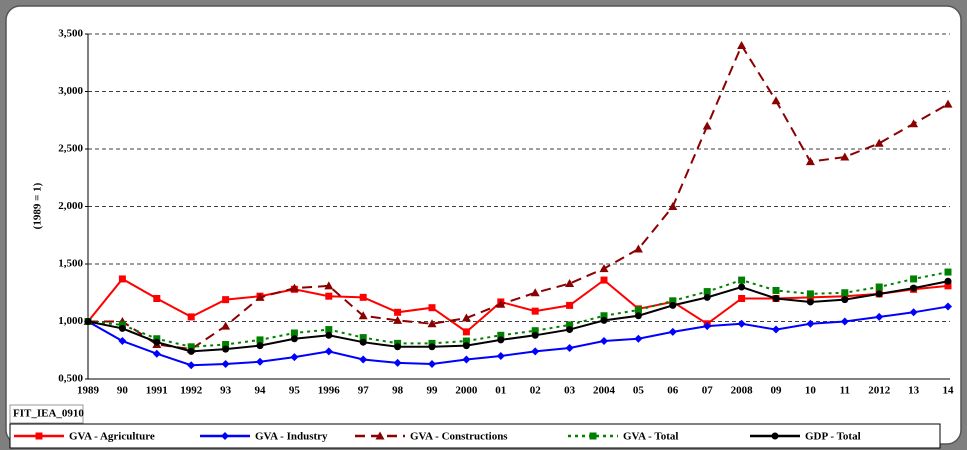 The height and width of the screenshot is (450, 967). I want to click on y-tick-label: 1,500, so click(70, 264).